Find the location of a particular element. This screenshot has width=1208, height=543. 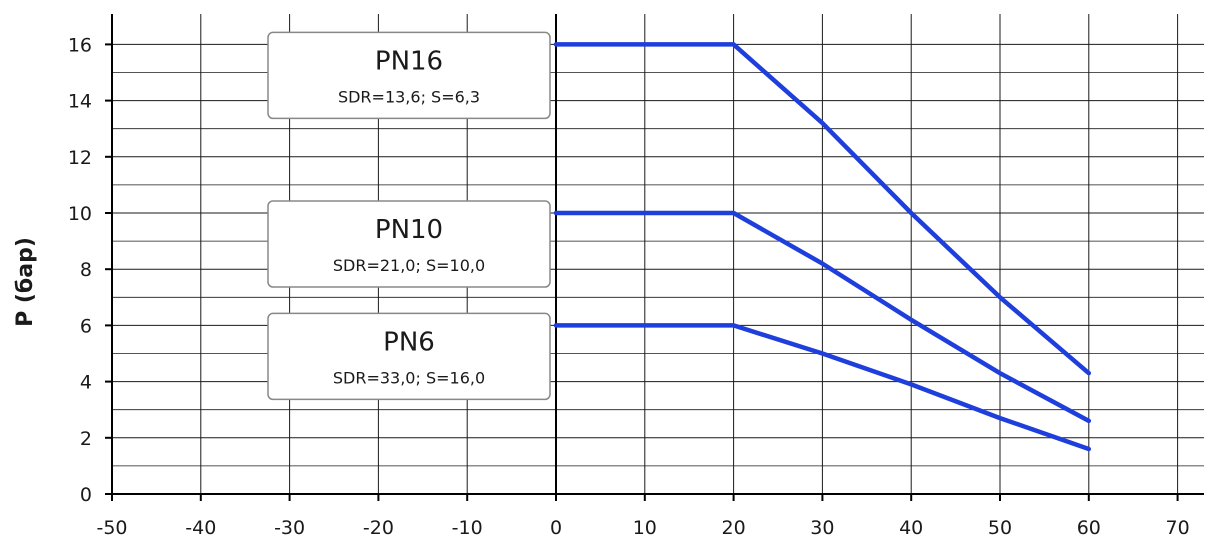

series-box-title: PN16 is located at coordinates (409, 61).